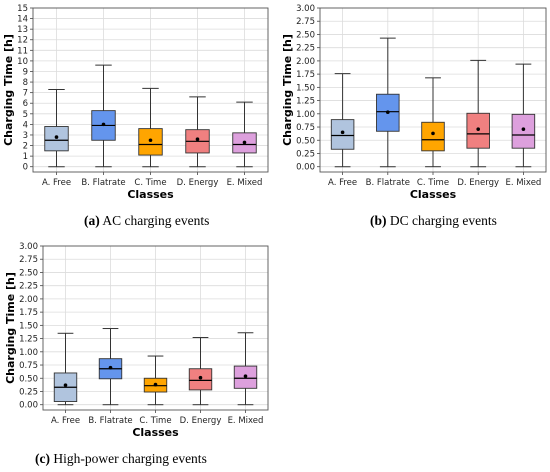  I want to click on caption-c-label: (c), so click(42, 458).